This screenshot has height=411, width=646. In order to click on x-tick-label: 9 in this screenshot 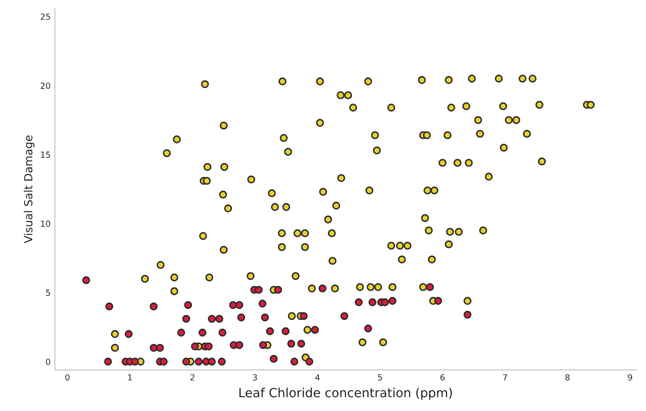, I will do `click(630, 377)`.